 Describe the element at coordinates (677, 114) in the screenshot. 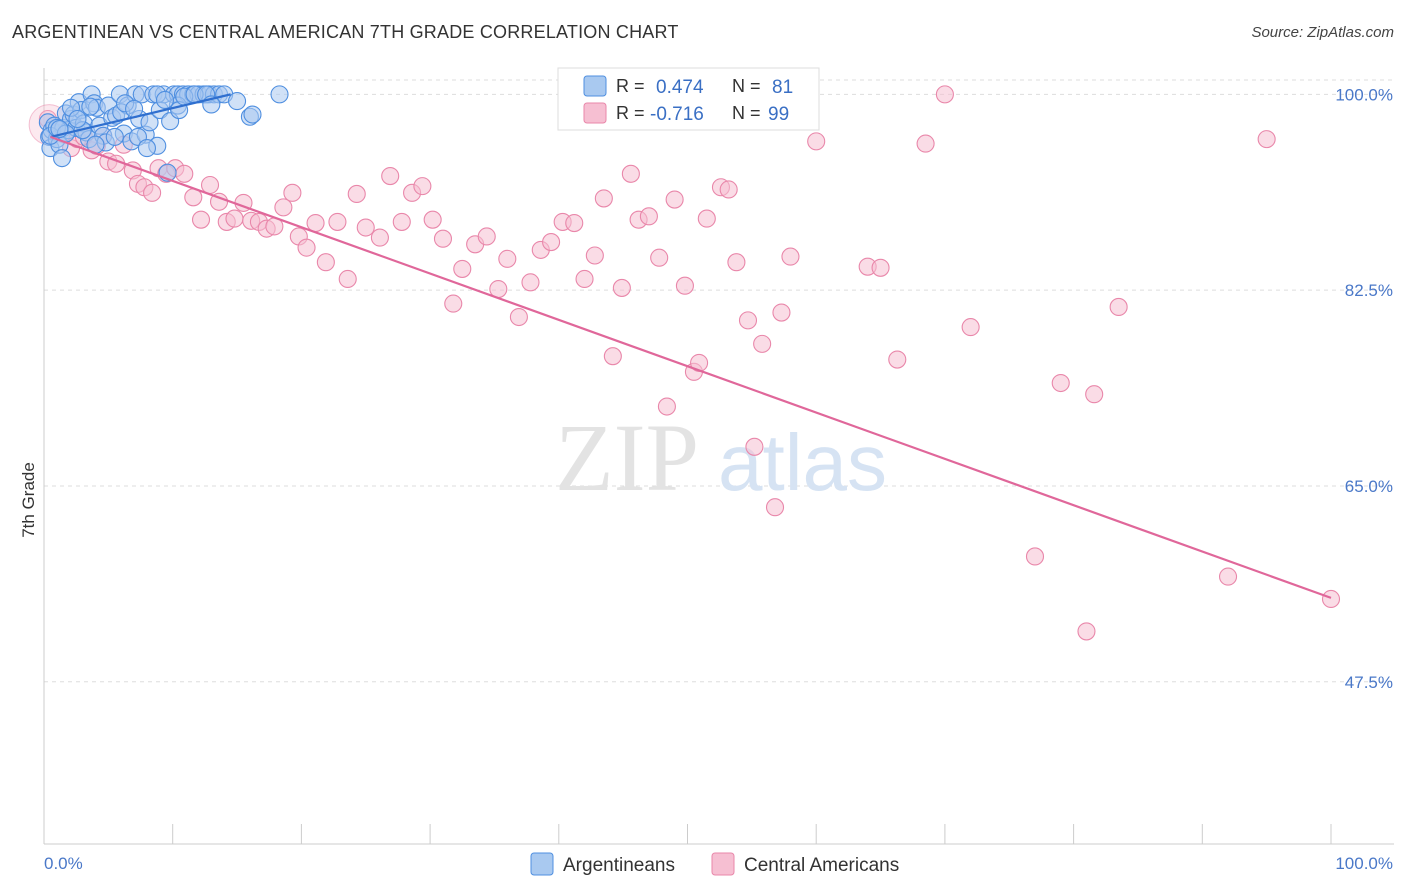

I see `stats-legend-r-value-2: -0.716` at that location.